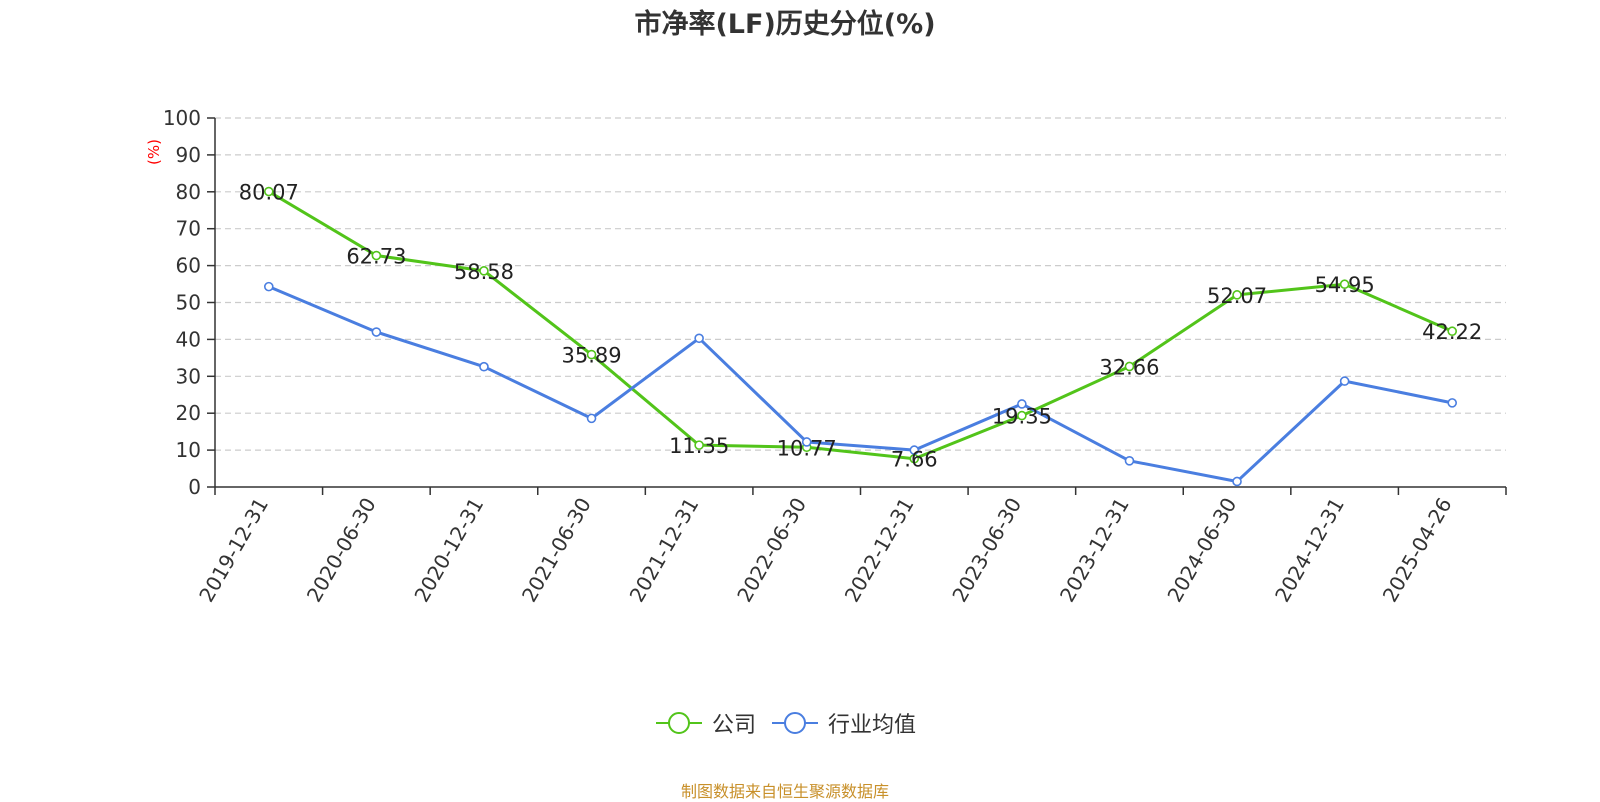  Describe the element at coordinates (448, 550) in the screenshot. I see `x-tick-label: 2020-12-31` at that location.